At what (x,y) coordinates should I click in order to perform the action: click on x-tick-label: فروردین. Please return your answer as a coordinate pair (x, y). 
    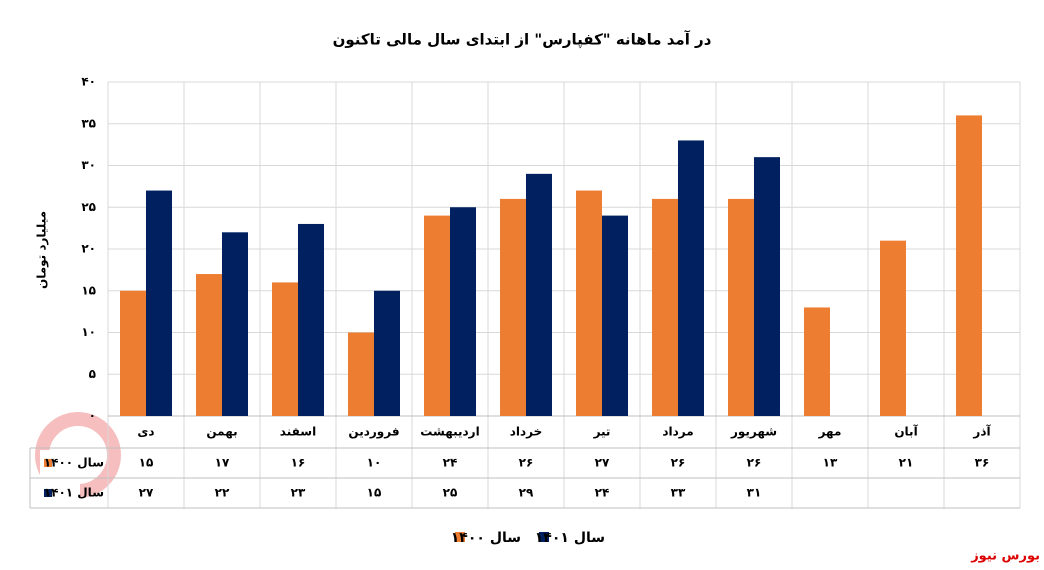
    Looking at the image, I should click on (373, 432).